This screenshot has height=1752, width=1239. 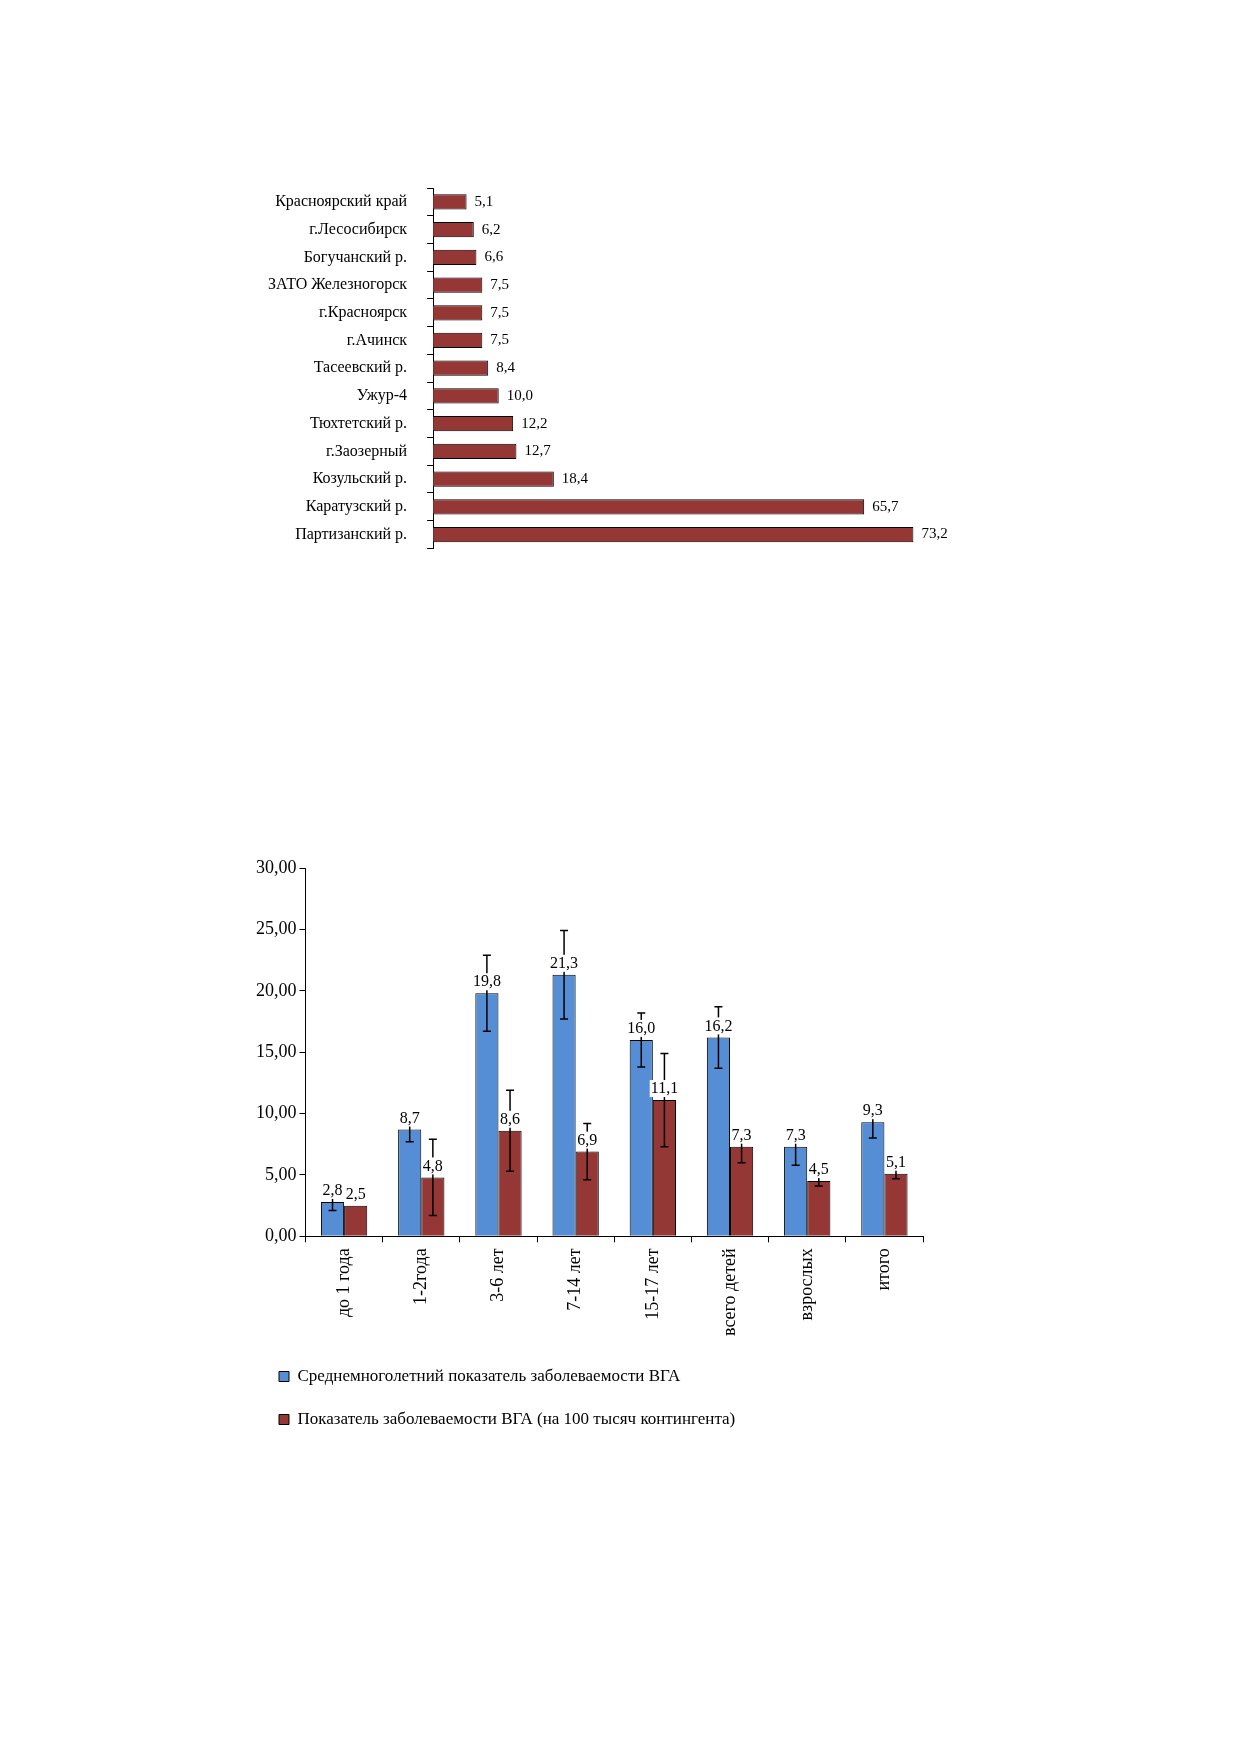 What do you see at coordinates (872, 1110) in the screenshot?
I see `data-label: 9,3` at bounding box center [872, 1110].